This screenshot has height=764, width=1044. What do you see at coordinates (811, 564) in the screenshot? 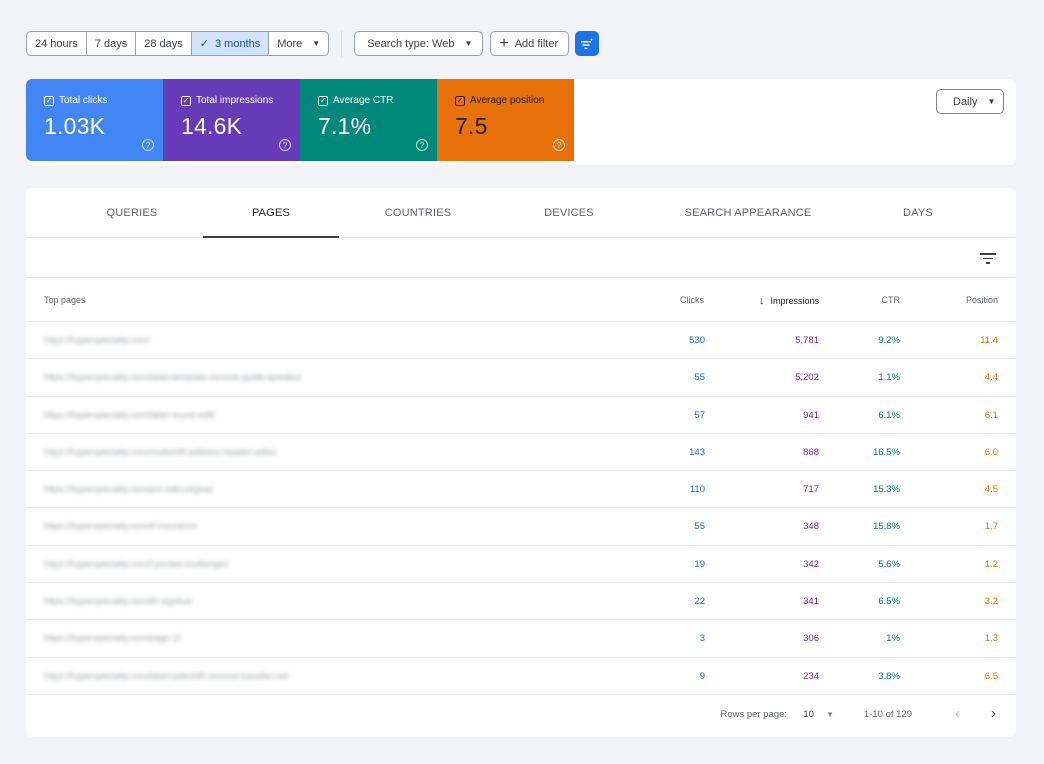
I see `impressions-value: 342` at bounding box center [811, 564].